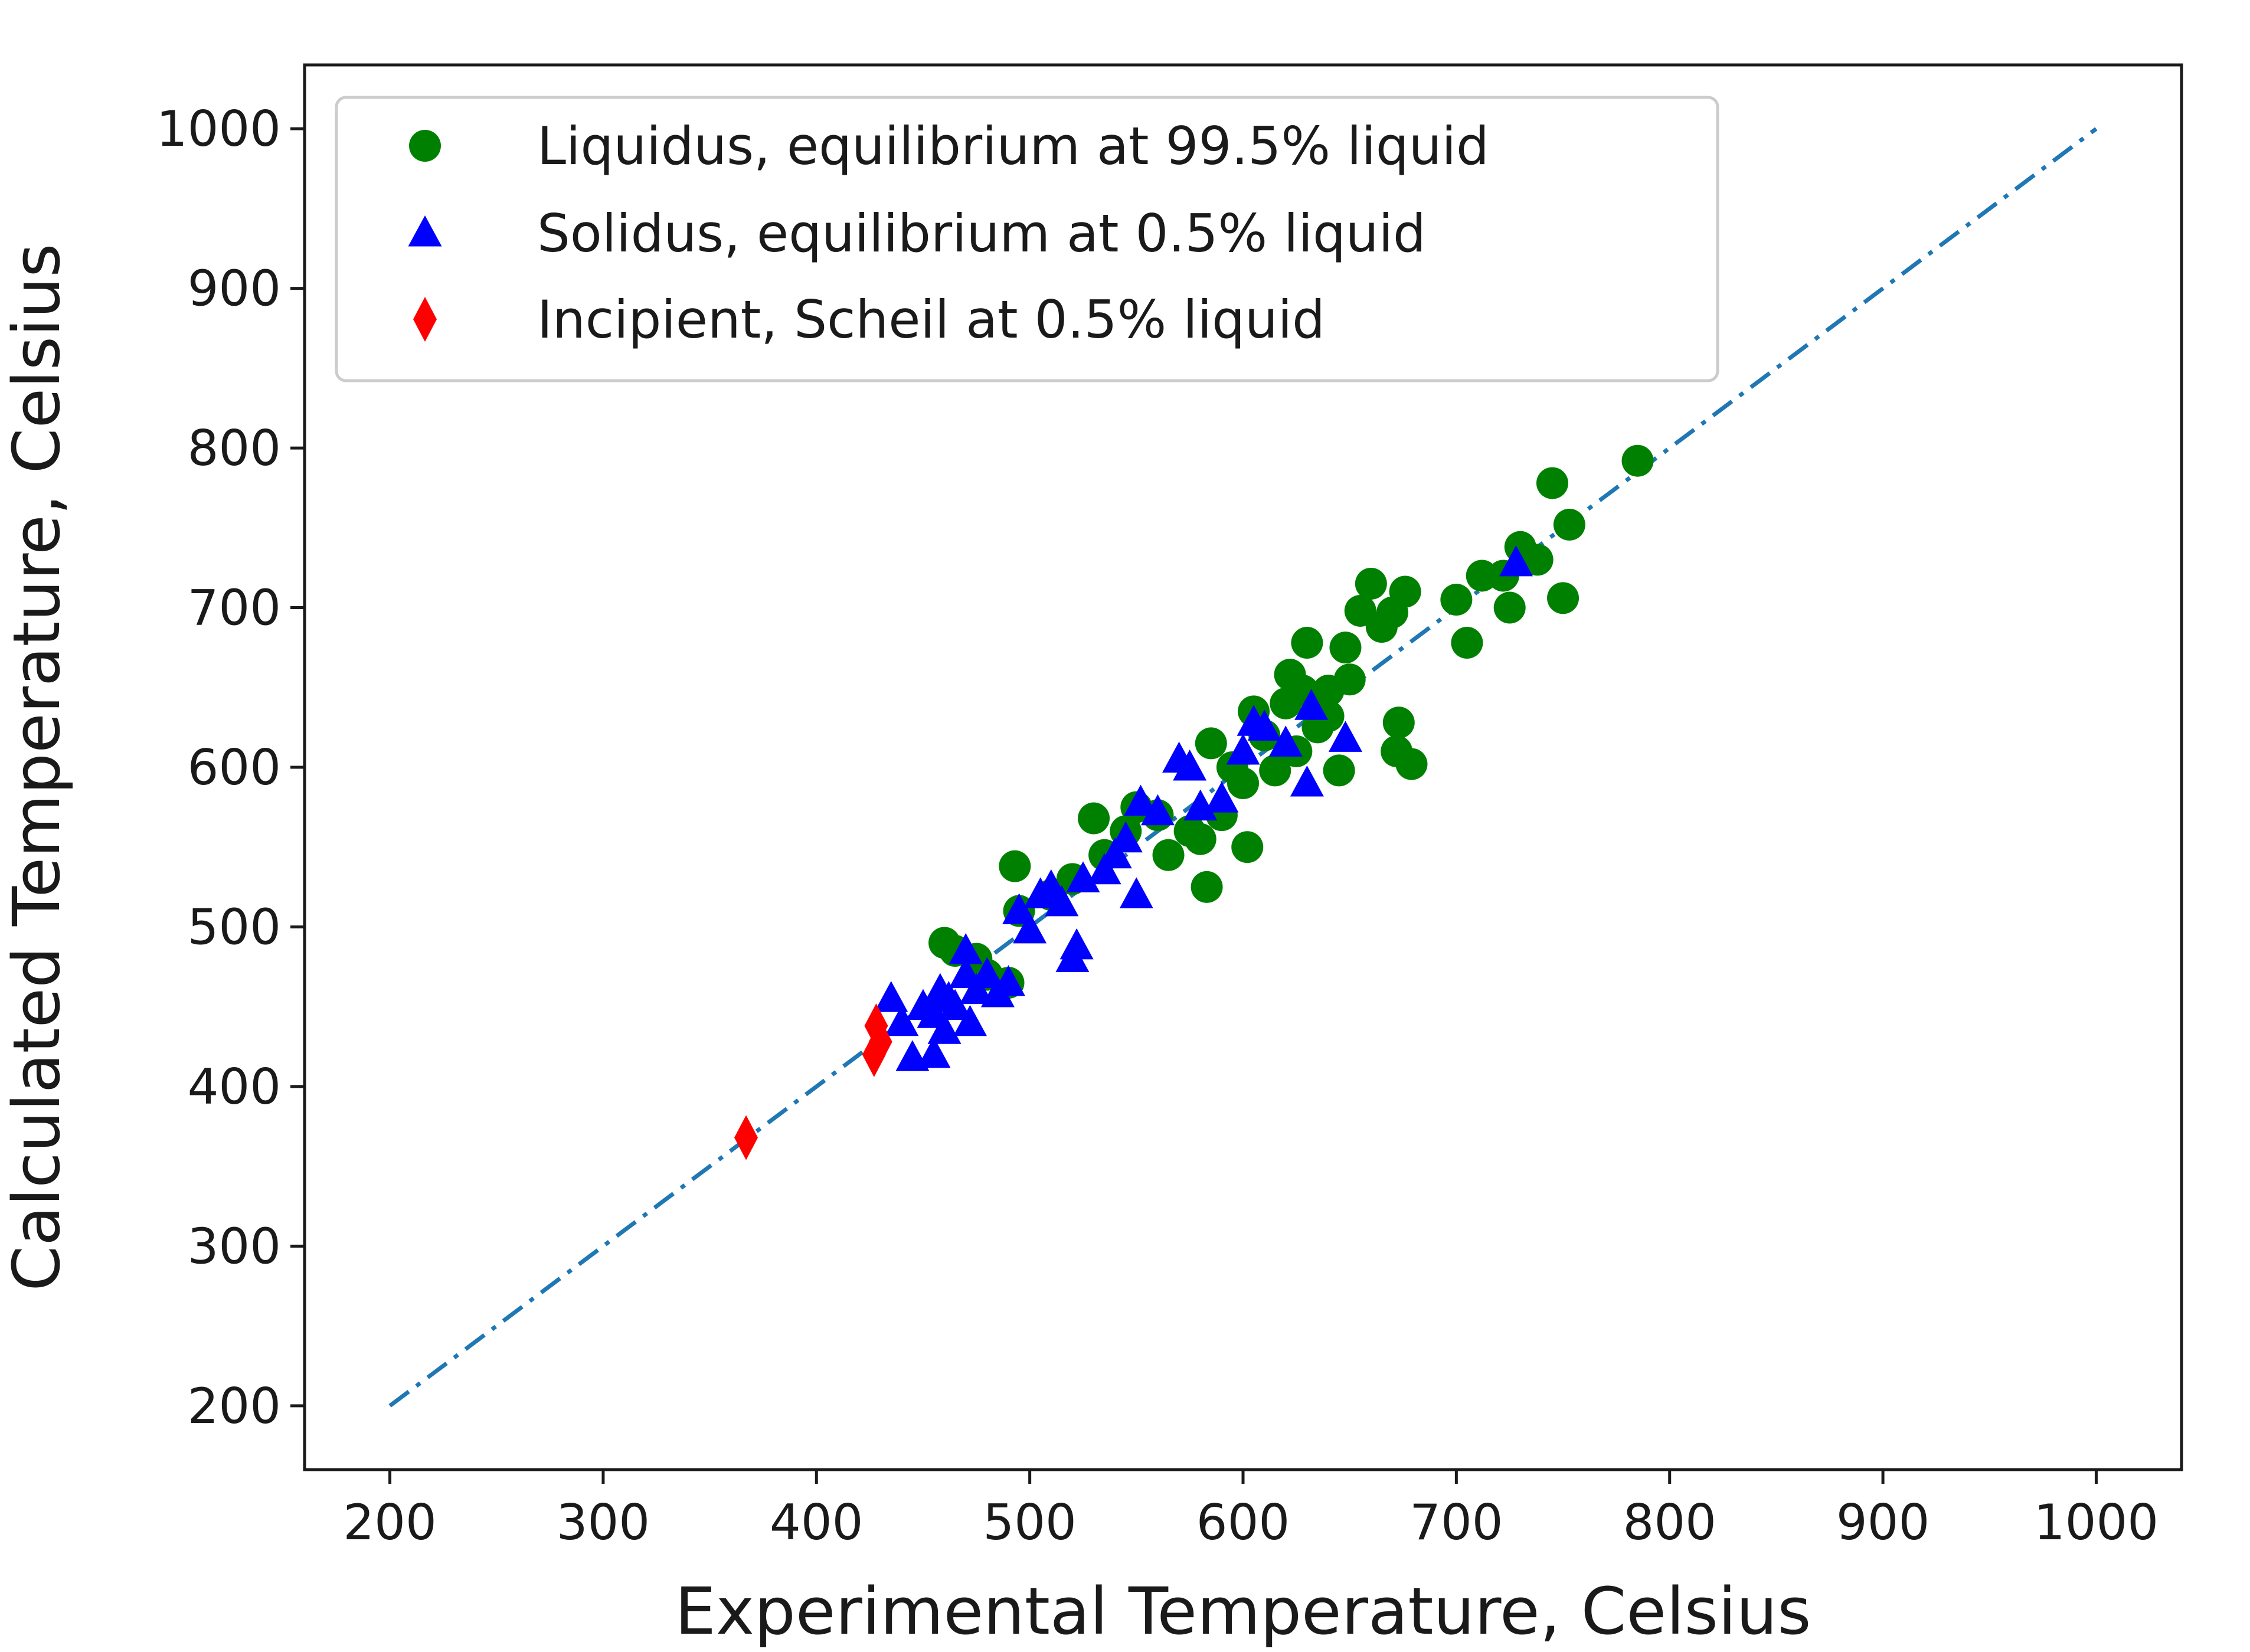 The image size is (2250, 1652). What do you see at coordinates (235, 1407) in the screenshot?
I see `y-tick-label: 200` at bounding box center [235, 1407].